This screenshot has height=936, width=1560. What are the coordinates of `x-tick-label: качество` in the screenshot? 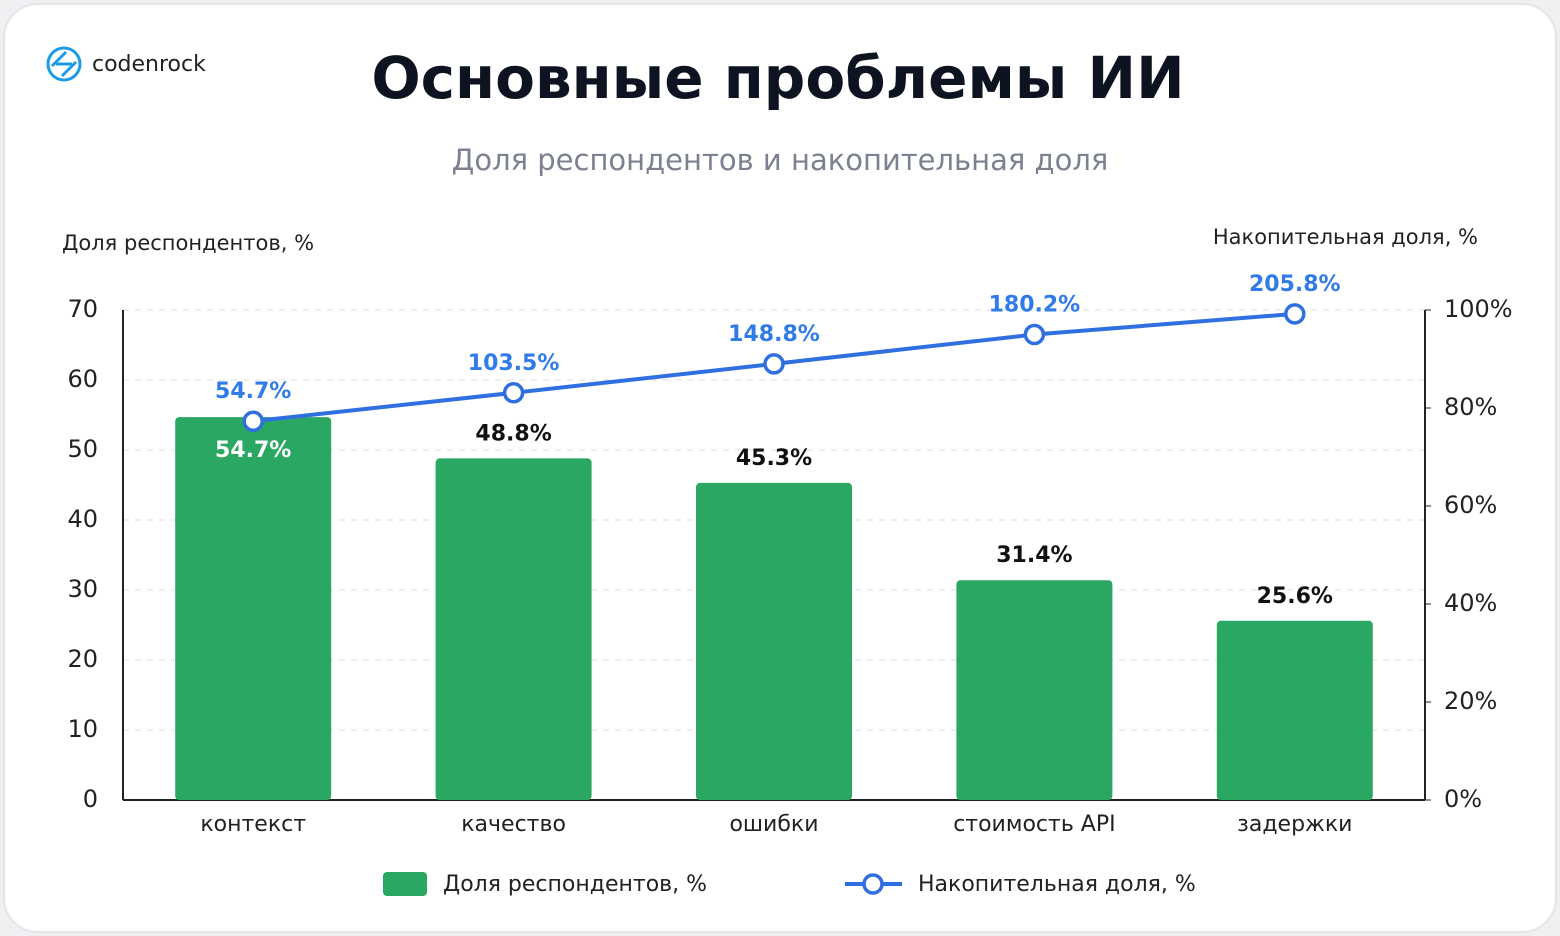 It's located at (513, 824).